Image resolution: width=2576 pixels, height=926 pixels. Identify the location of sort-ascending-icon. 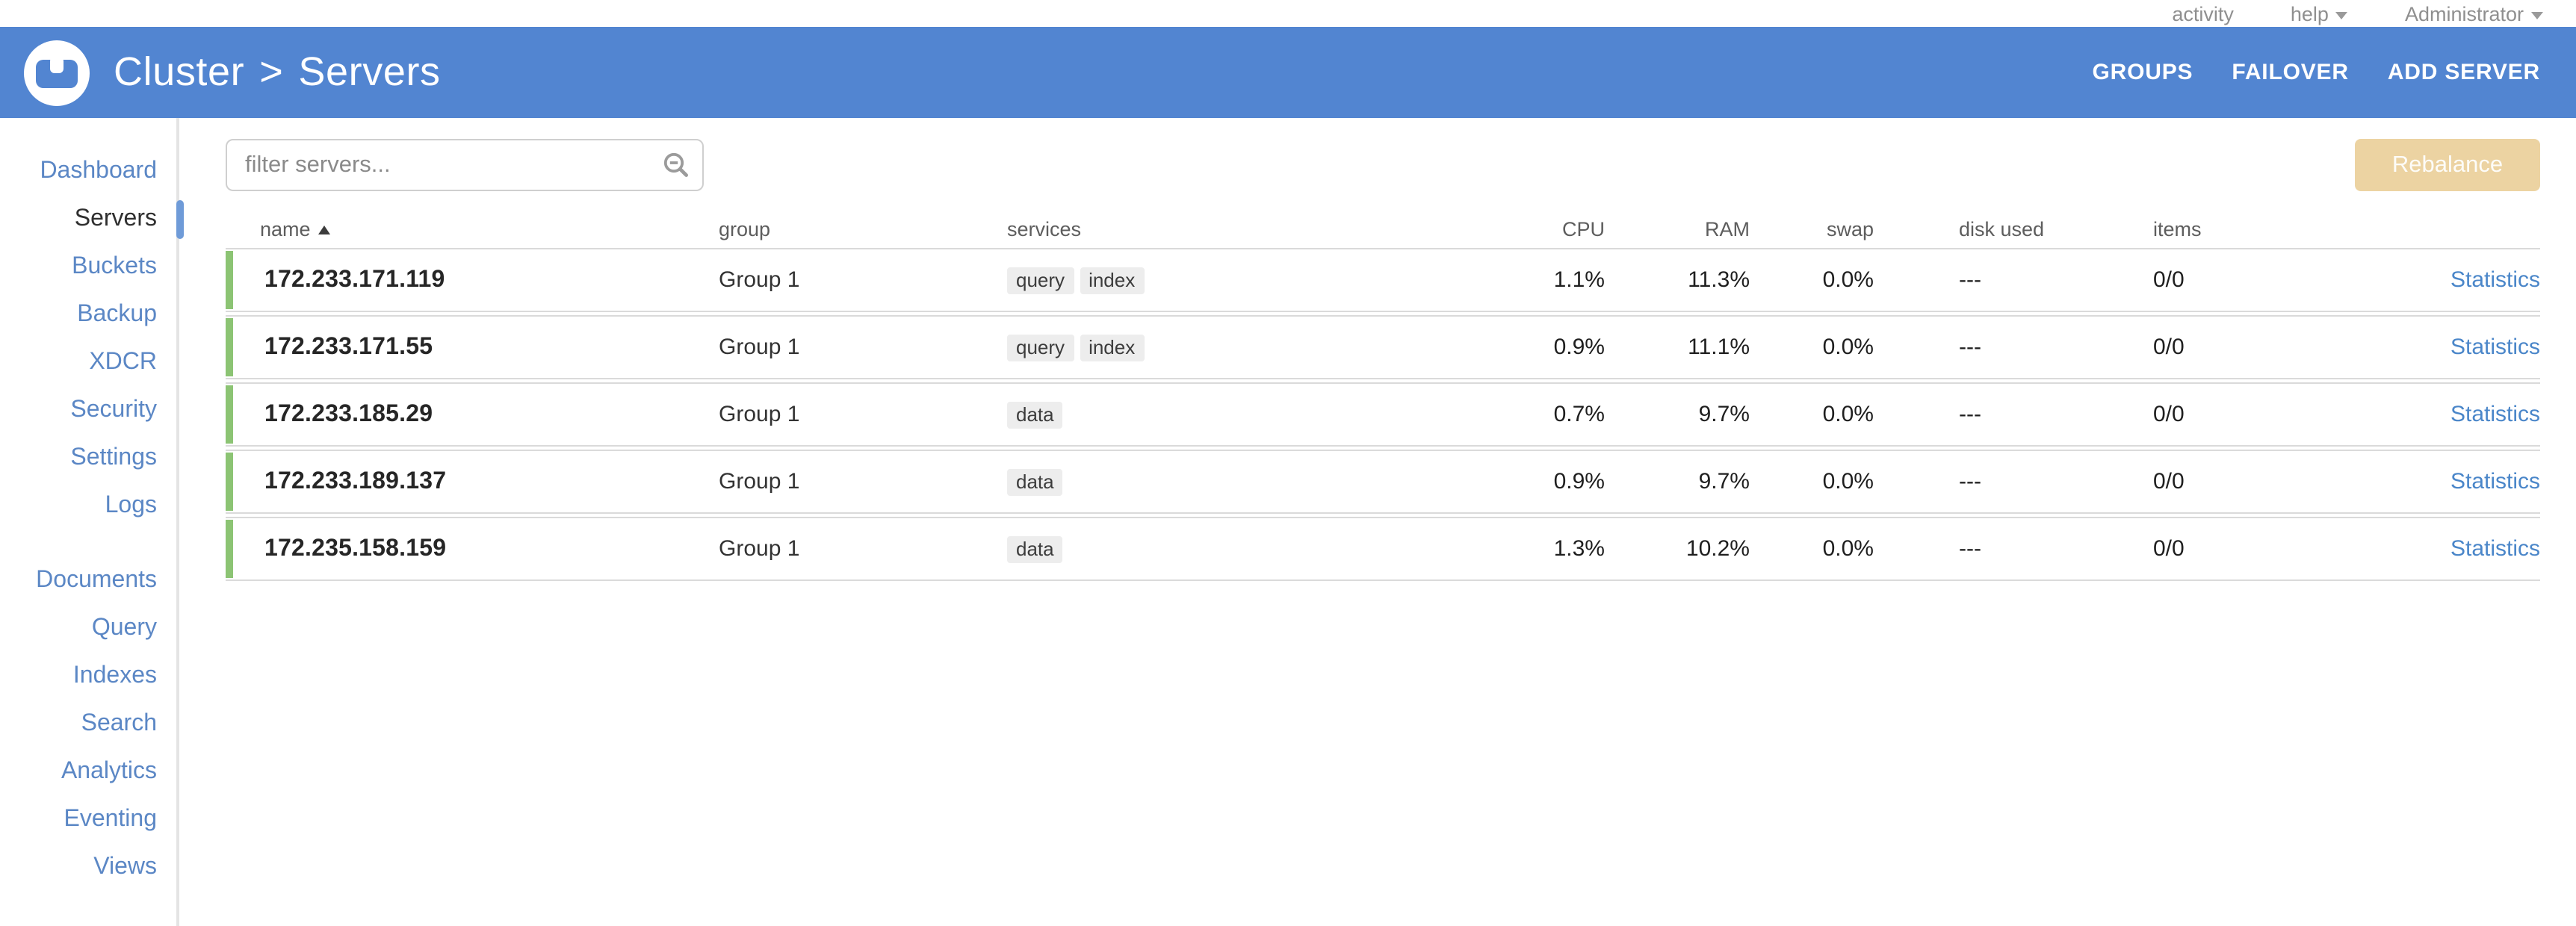
(324, 230).